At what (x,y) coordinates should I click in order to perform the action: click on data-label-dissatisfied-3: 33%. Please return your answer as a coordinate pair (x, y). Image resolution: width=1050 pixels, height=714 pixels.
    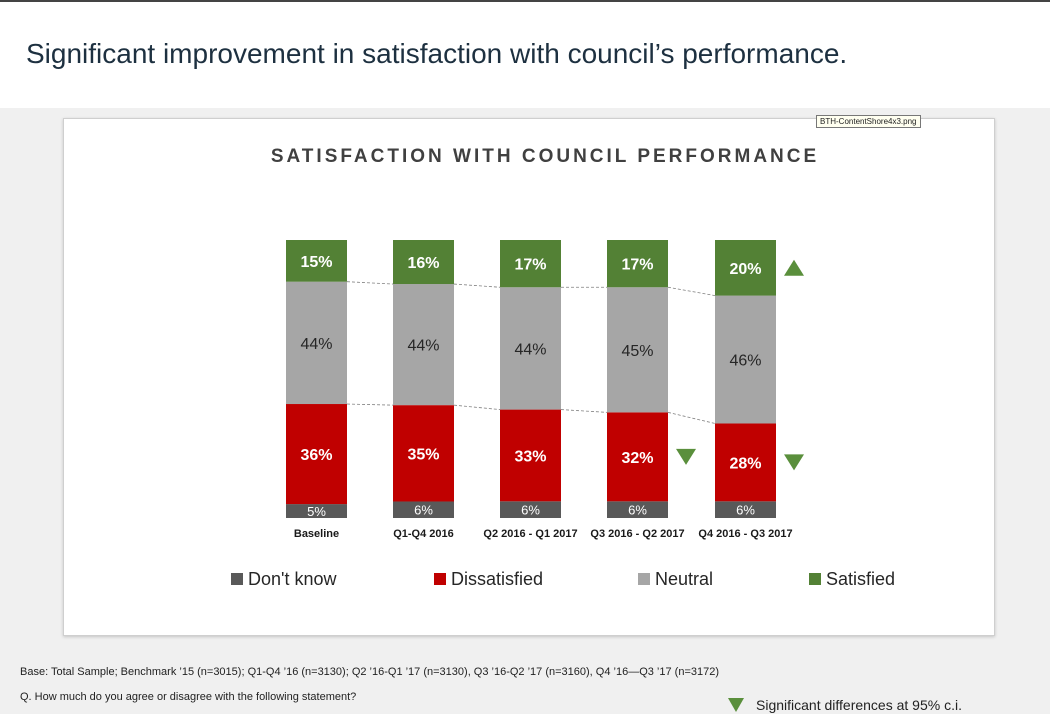
    Looking at the image, I should click on (530, 456).